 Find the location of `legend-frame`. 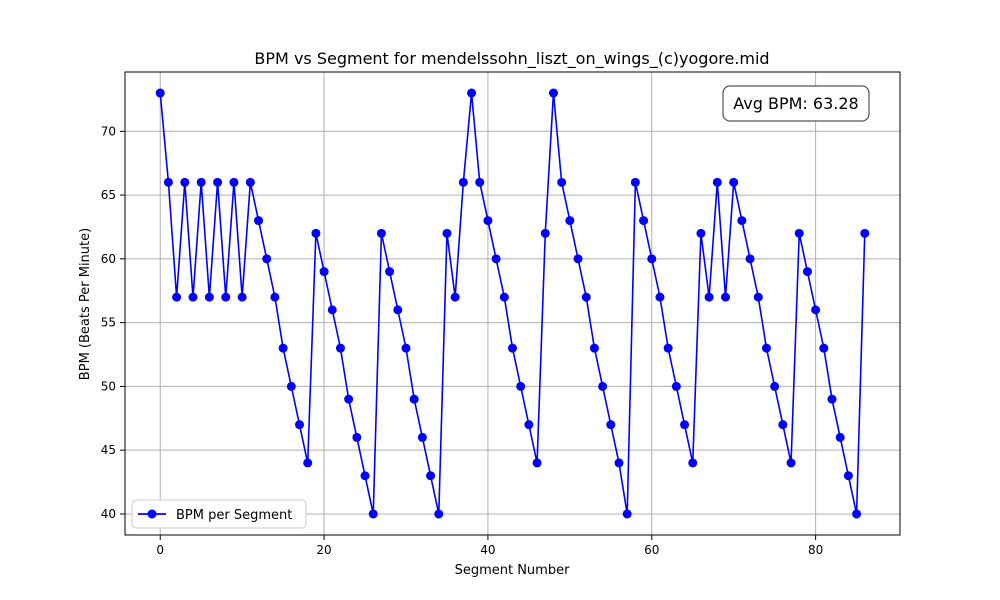

legend-frame is located at coordinates (219, 514).